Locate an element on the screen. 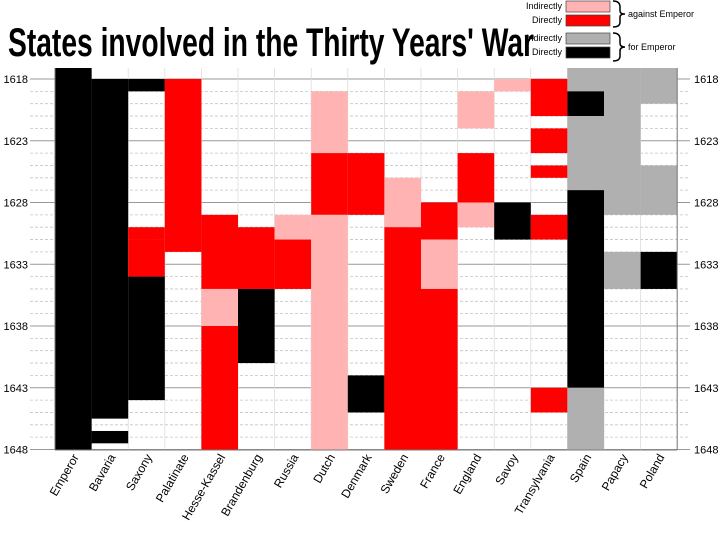 The height and width of the screenshot is (540, 720). y-tick-label-left: 1623 is located at coordinates (16, 142).